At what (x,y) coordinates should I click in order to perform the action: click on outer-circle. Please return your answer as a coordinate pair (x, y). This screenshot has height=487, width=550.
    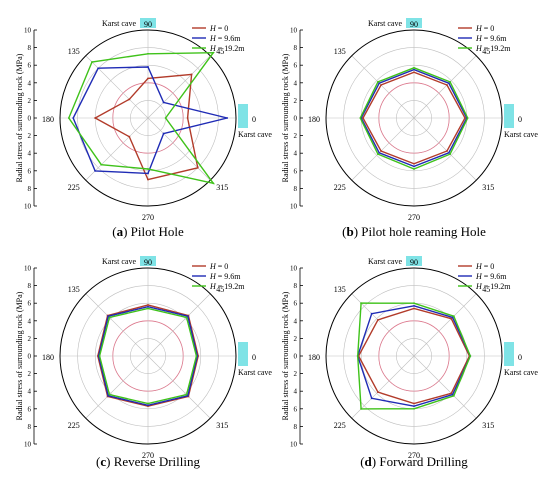
    Looking at the image, I should click on (414, 118).